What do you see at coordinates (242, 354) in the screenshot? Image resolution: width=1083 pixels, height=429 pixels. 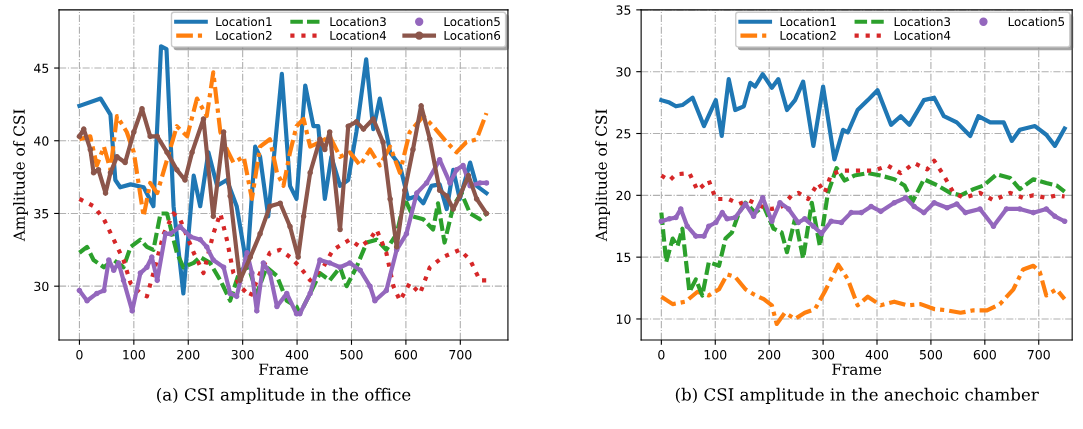 I see `x-tick-label: 300` at bounding box center [242, 354].